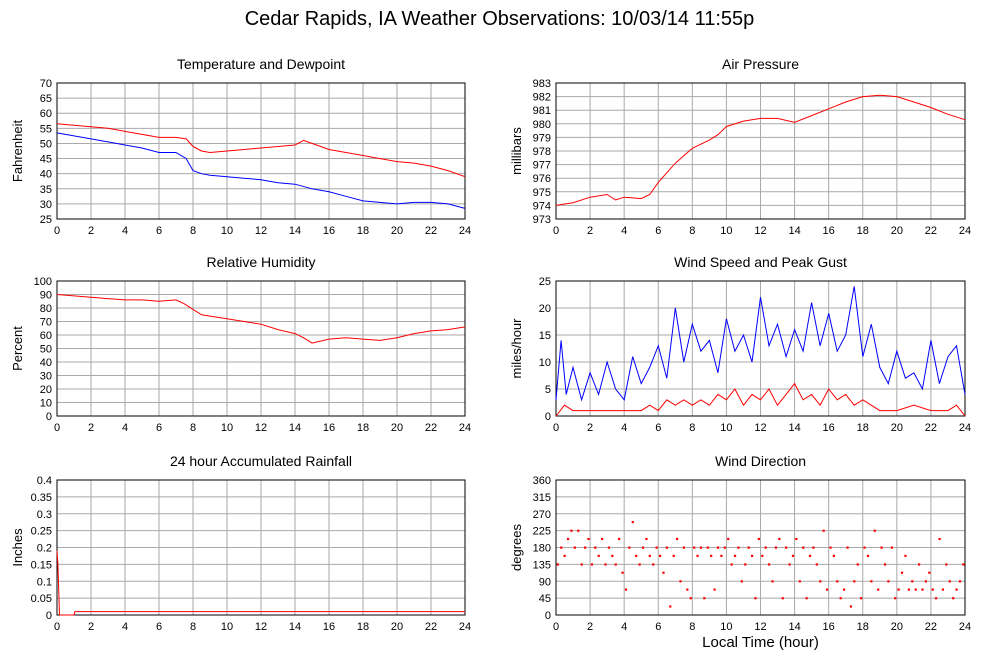  What do you see at coordinates (261, 262) in the screenshot?
I see `panel-title: Relative Humidity` at bounding box center [261, 262].